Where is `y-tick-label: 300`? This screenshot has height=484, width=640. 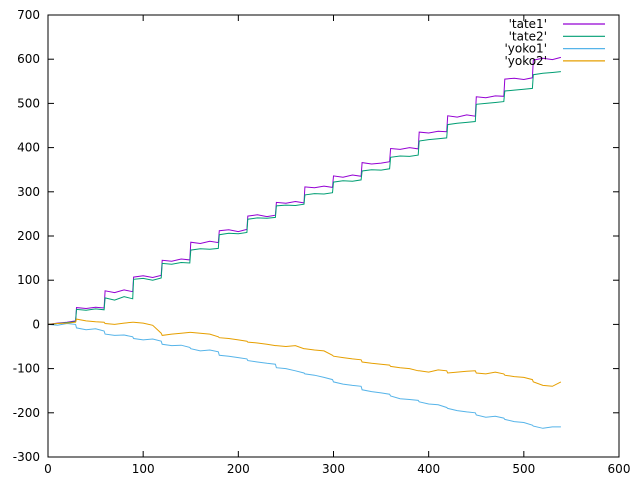
y-tick-label: 300 is located at coordinates (28, 192).